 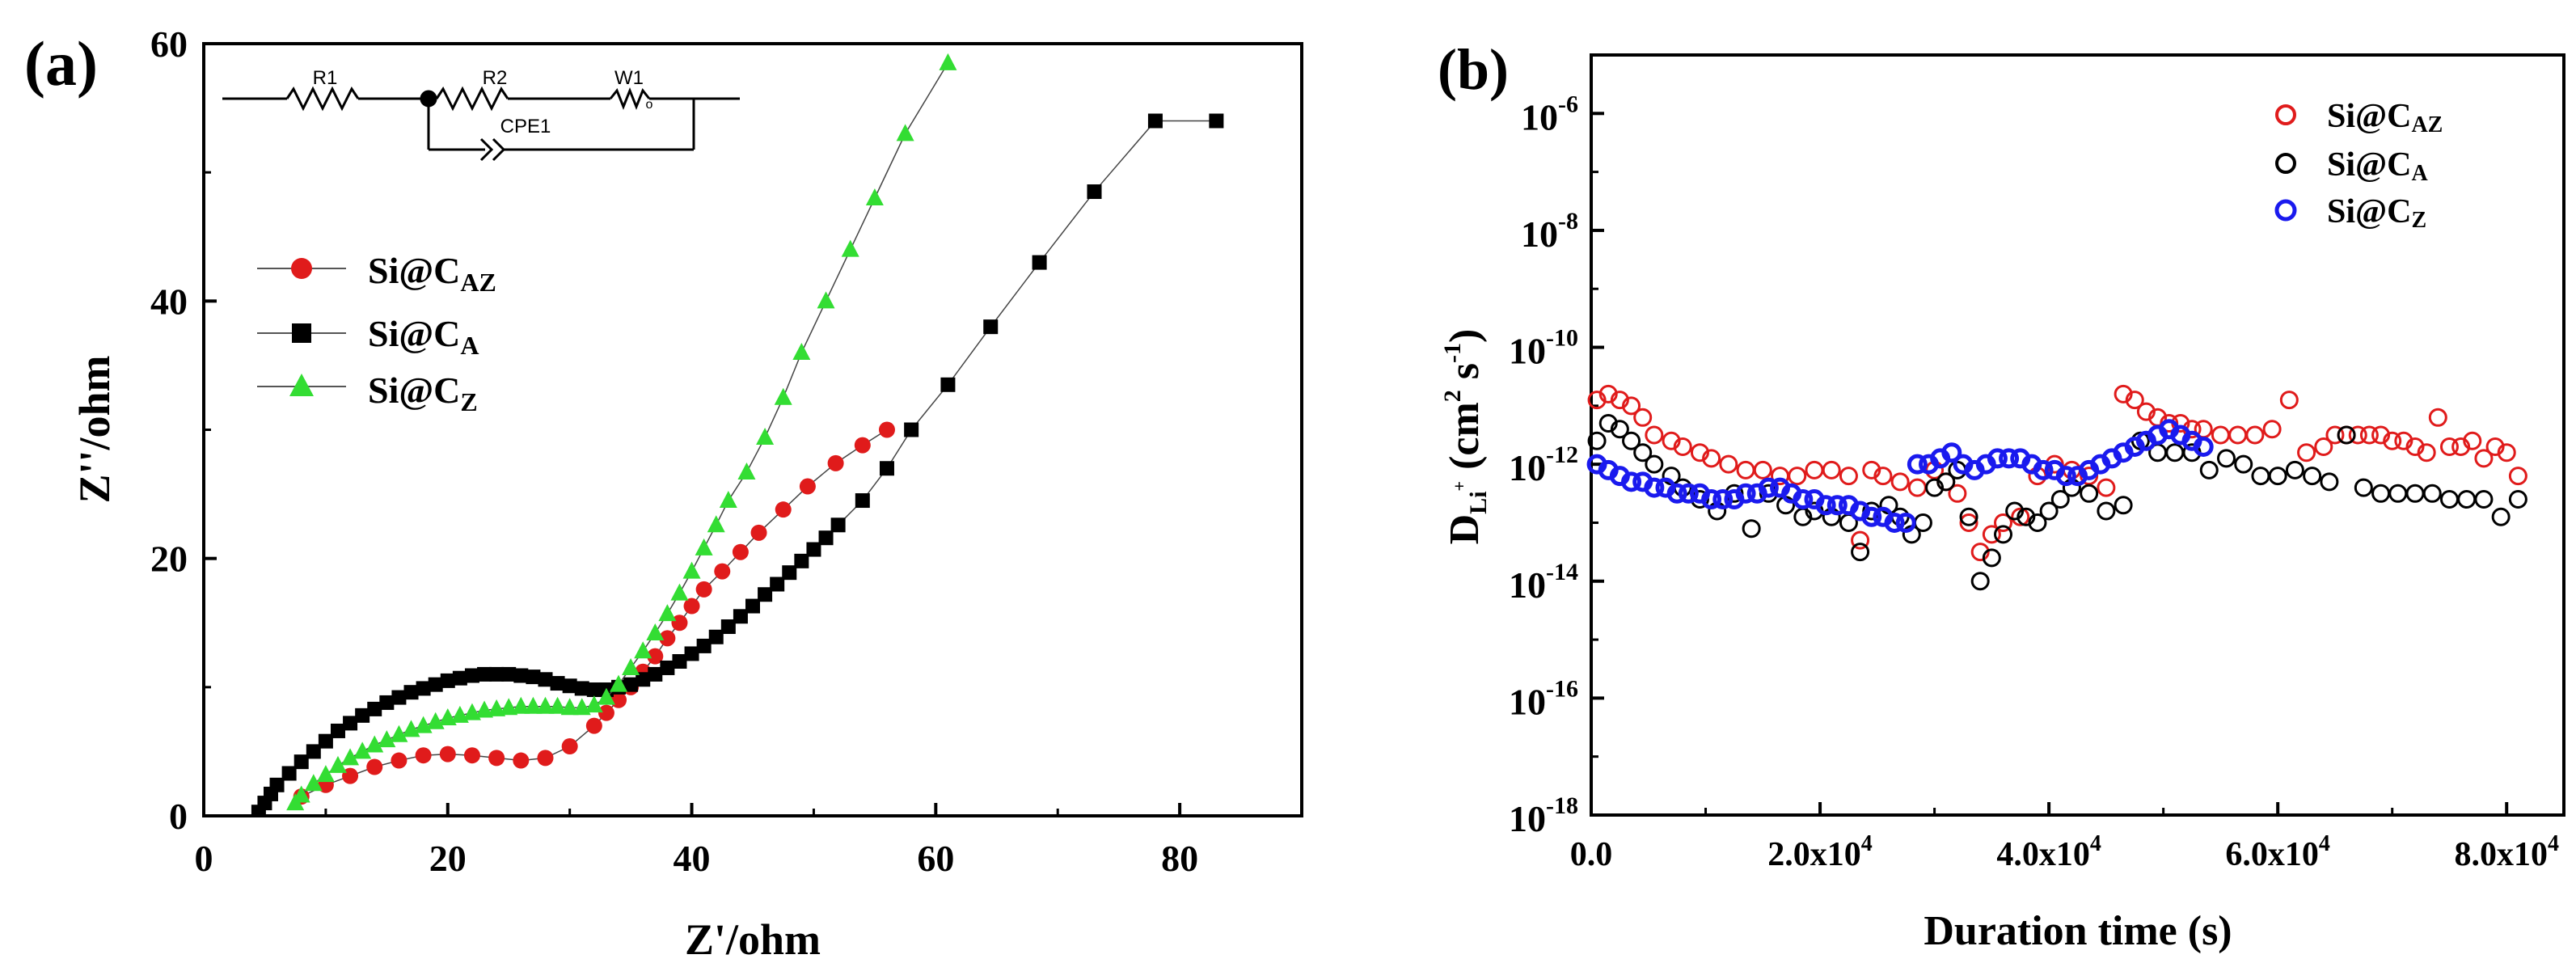 What do you see at coordinates (649, 105) in the screenshot?
I see `circuit-label-w1-sub: o` at bounding box center [649, 105].